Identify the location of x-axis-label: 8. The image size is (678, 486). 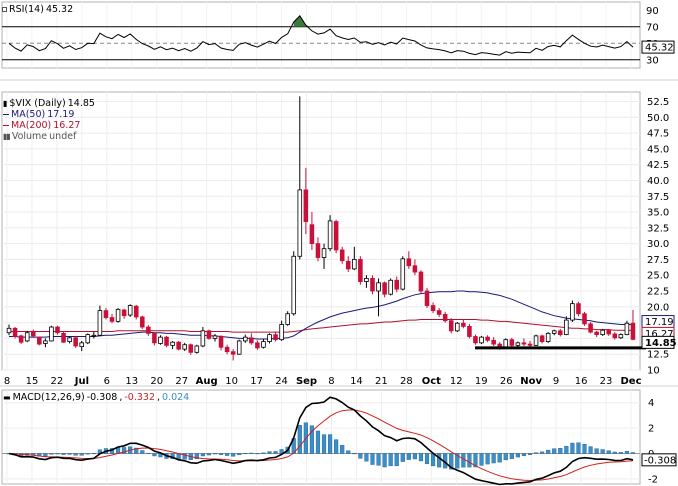
(7, 381).